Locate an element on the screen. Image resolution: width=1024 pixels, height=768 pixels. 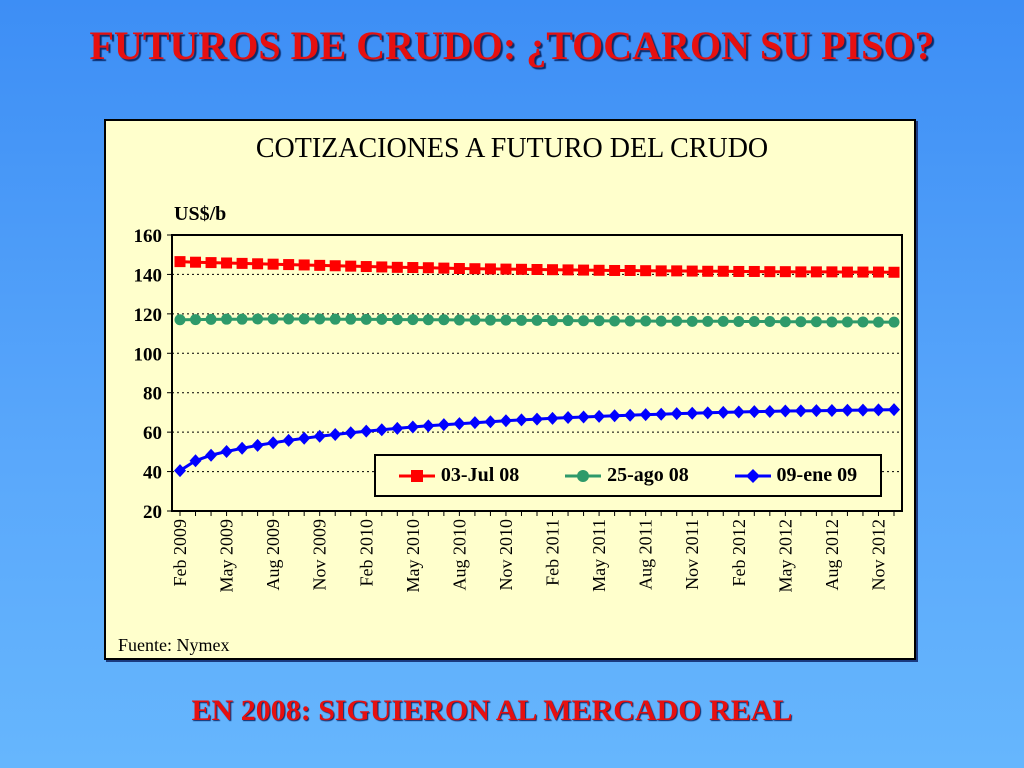
legend-label: 09-ene 09 is located at coordinates (817, 475).